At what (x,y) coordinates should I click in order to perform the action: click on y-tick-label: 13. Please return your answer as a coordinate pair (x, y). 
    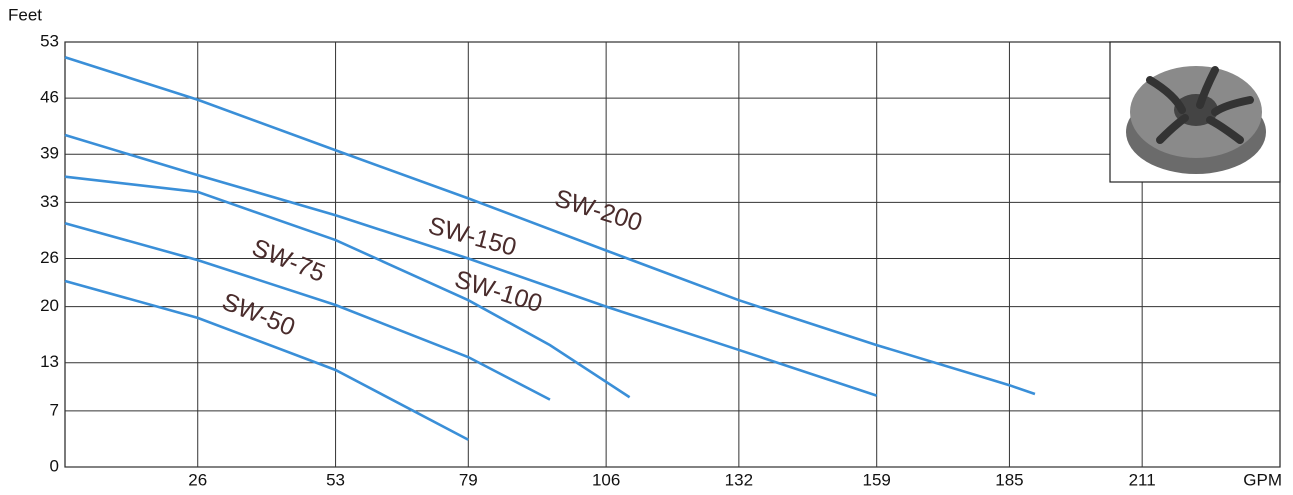
    Looking at the image, I should click on (49, 361).